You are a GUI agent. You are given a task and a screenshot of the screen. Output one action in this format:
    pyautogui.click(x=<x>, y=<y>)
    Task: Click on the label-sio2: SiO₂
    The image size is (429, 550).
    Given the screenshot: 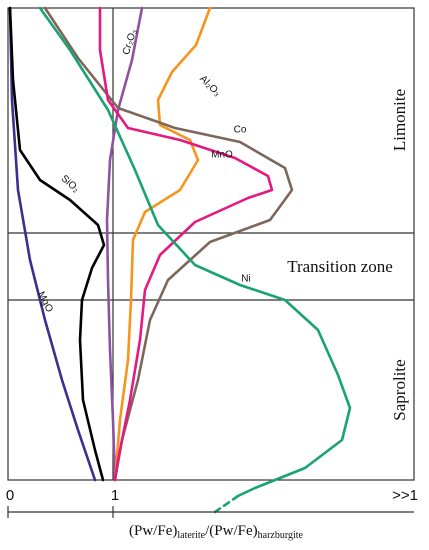 What is the action you would take?
    pyautogui.click(x=70, y=184)
    